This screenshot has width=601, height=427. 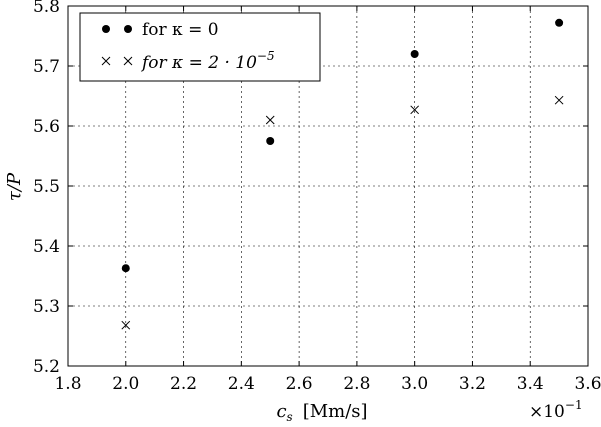 What do you see at coordinates (414, 384) in the screenshot?
I see `x-tick-label: 3.0` at bounding box center [414, 384].